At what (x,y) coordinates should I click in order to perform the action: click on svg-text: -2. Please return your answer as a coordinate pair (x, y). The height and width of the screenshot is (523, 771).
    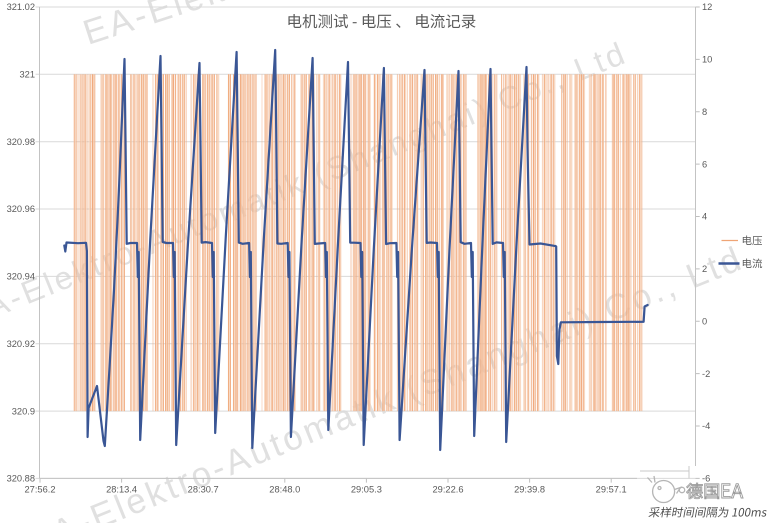
    Looking at the image, I should click on (706, 374).